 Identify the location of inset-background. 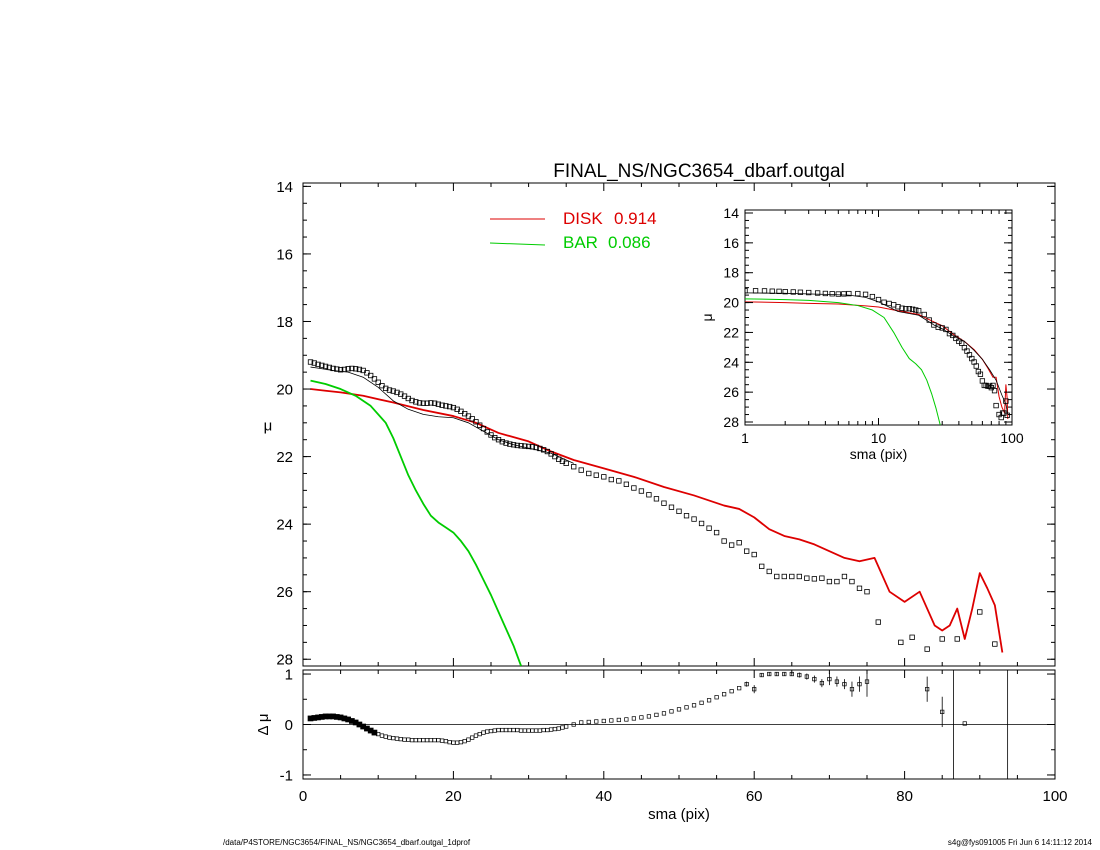
(878, 317).